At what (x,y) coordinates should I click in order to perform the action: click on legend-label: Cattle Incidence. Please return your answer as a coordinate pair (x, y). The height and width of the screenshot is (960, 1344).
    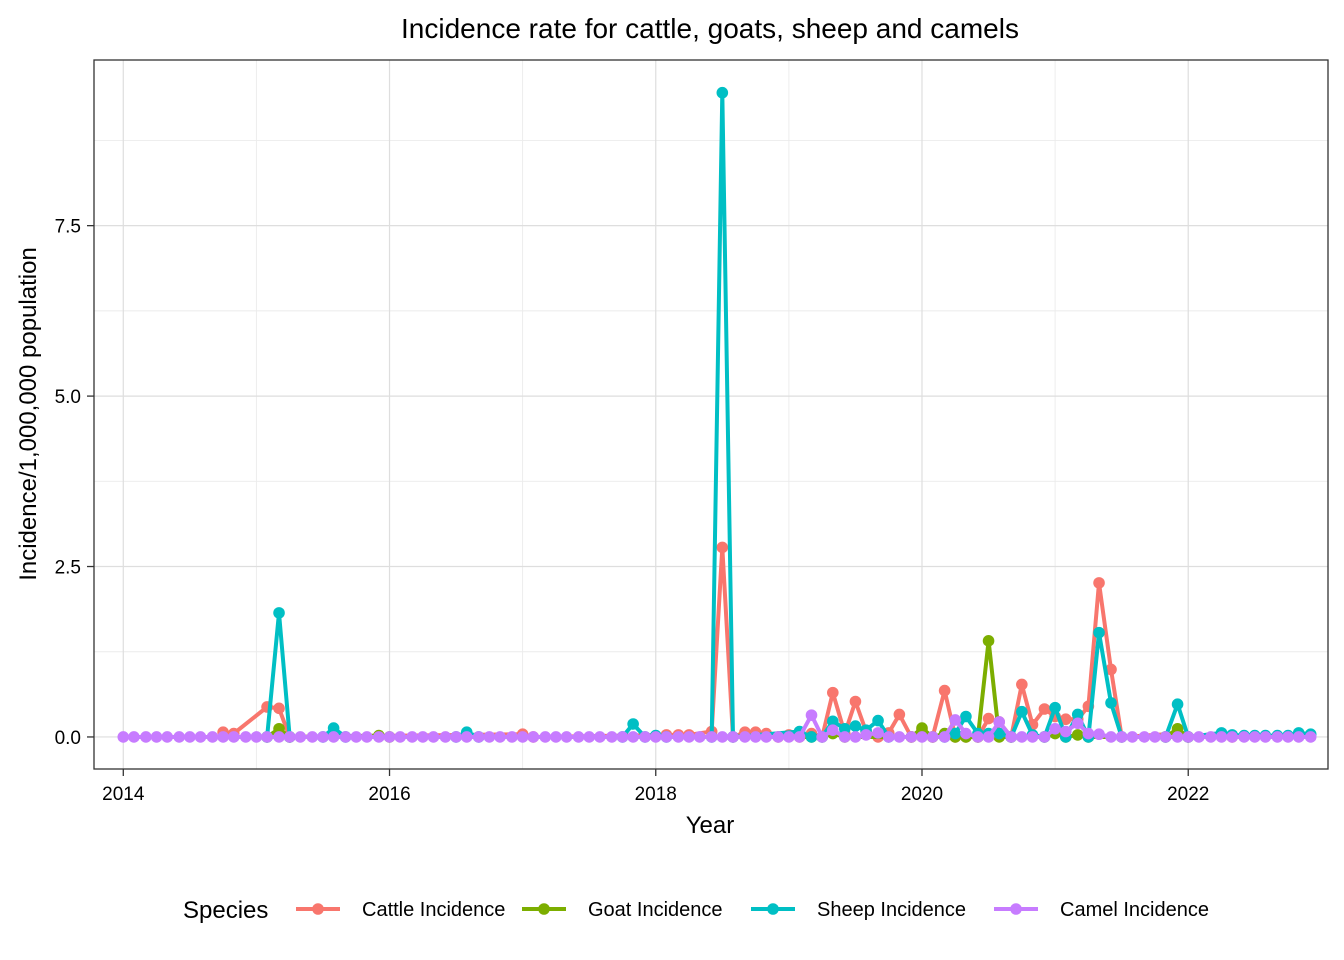
    Looking at the image, I should click on (433, 910).